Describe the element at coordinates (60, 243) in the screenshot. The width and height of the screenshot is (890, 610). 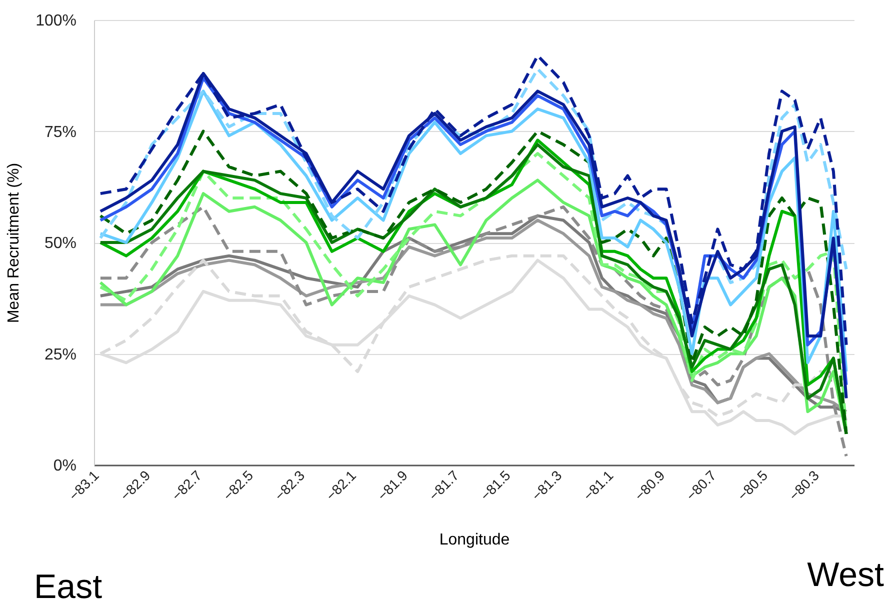
I see `y-tick-label: 50%` at that location.